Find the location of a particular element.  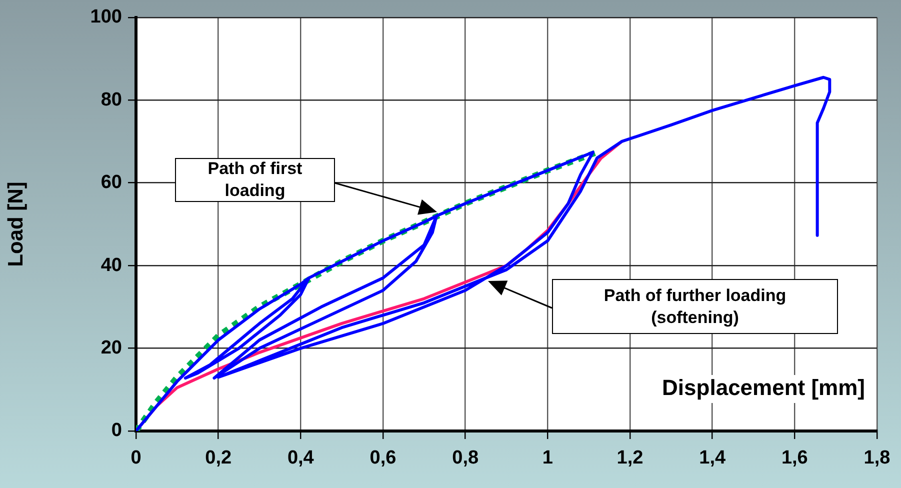

x-tick-label: 0,4 is located at coordinates (300, 458).